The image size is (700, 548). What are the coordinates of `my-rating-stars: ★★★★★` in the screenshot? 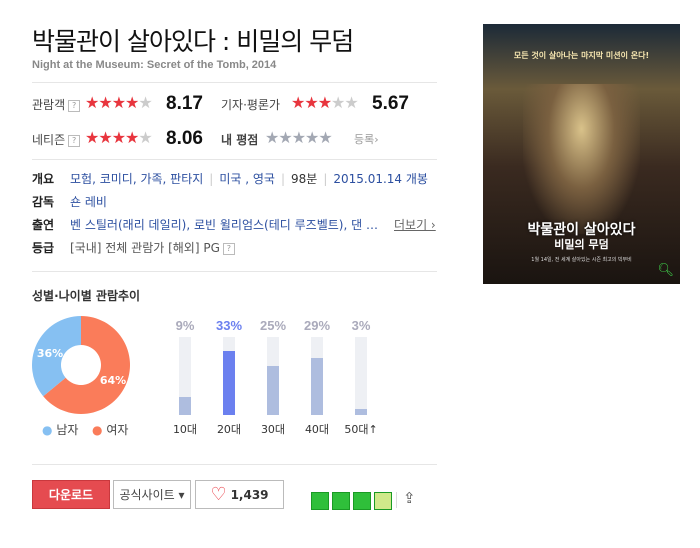 It's located at (299, 137).